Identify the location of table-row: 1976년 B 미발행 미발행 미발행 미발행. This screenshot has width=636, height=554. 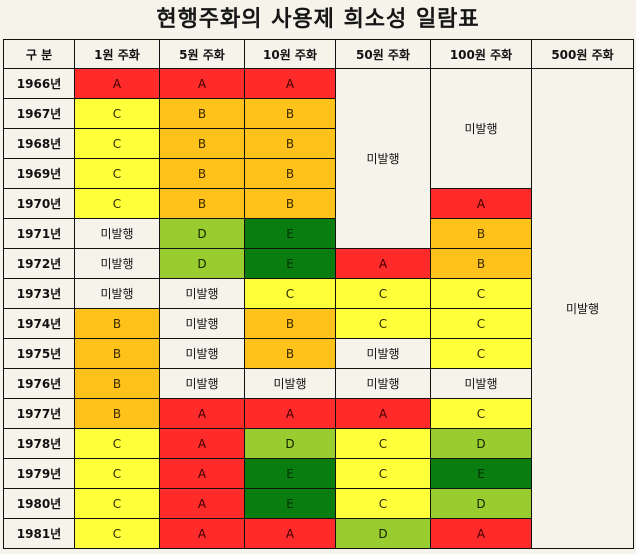
(318, 383).